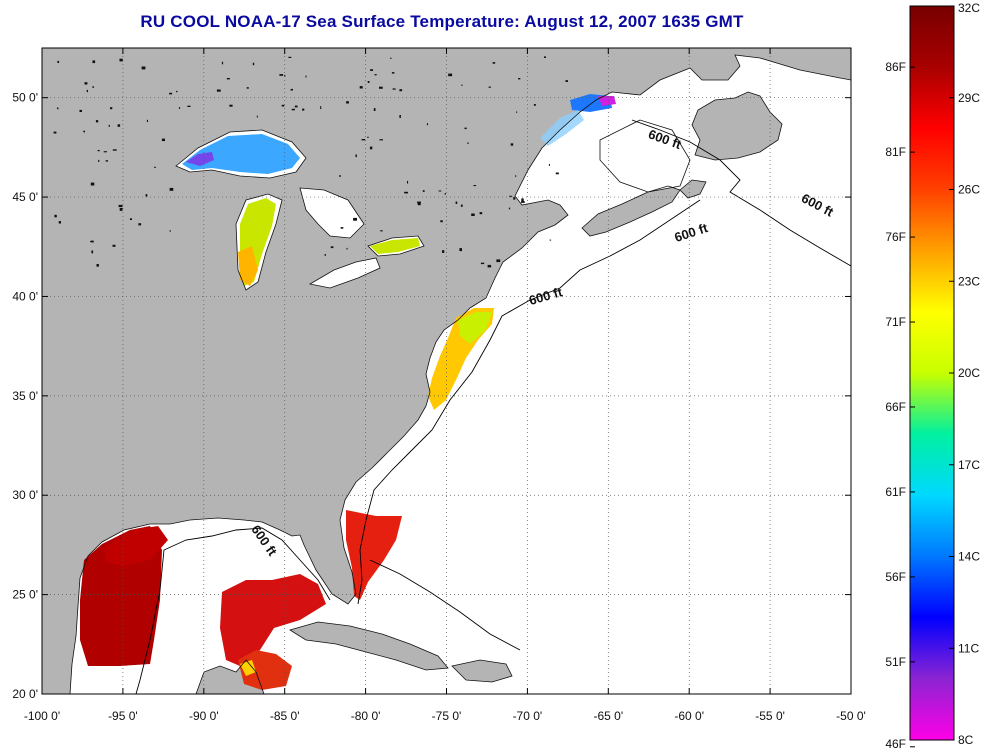 The image size is (984, 754). I want to click on lake-erie, so click(345, 273).